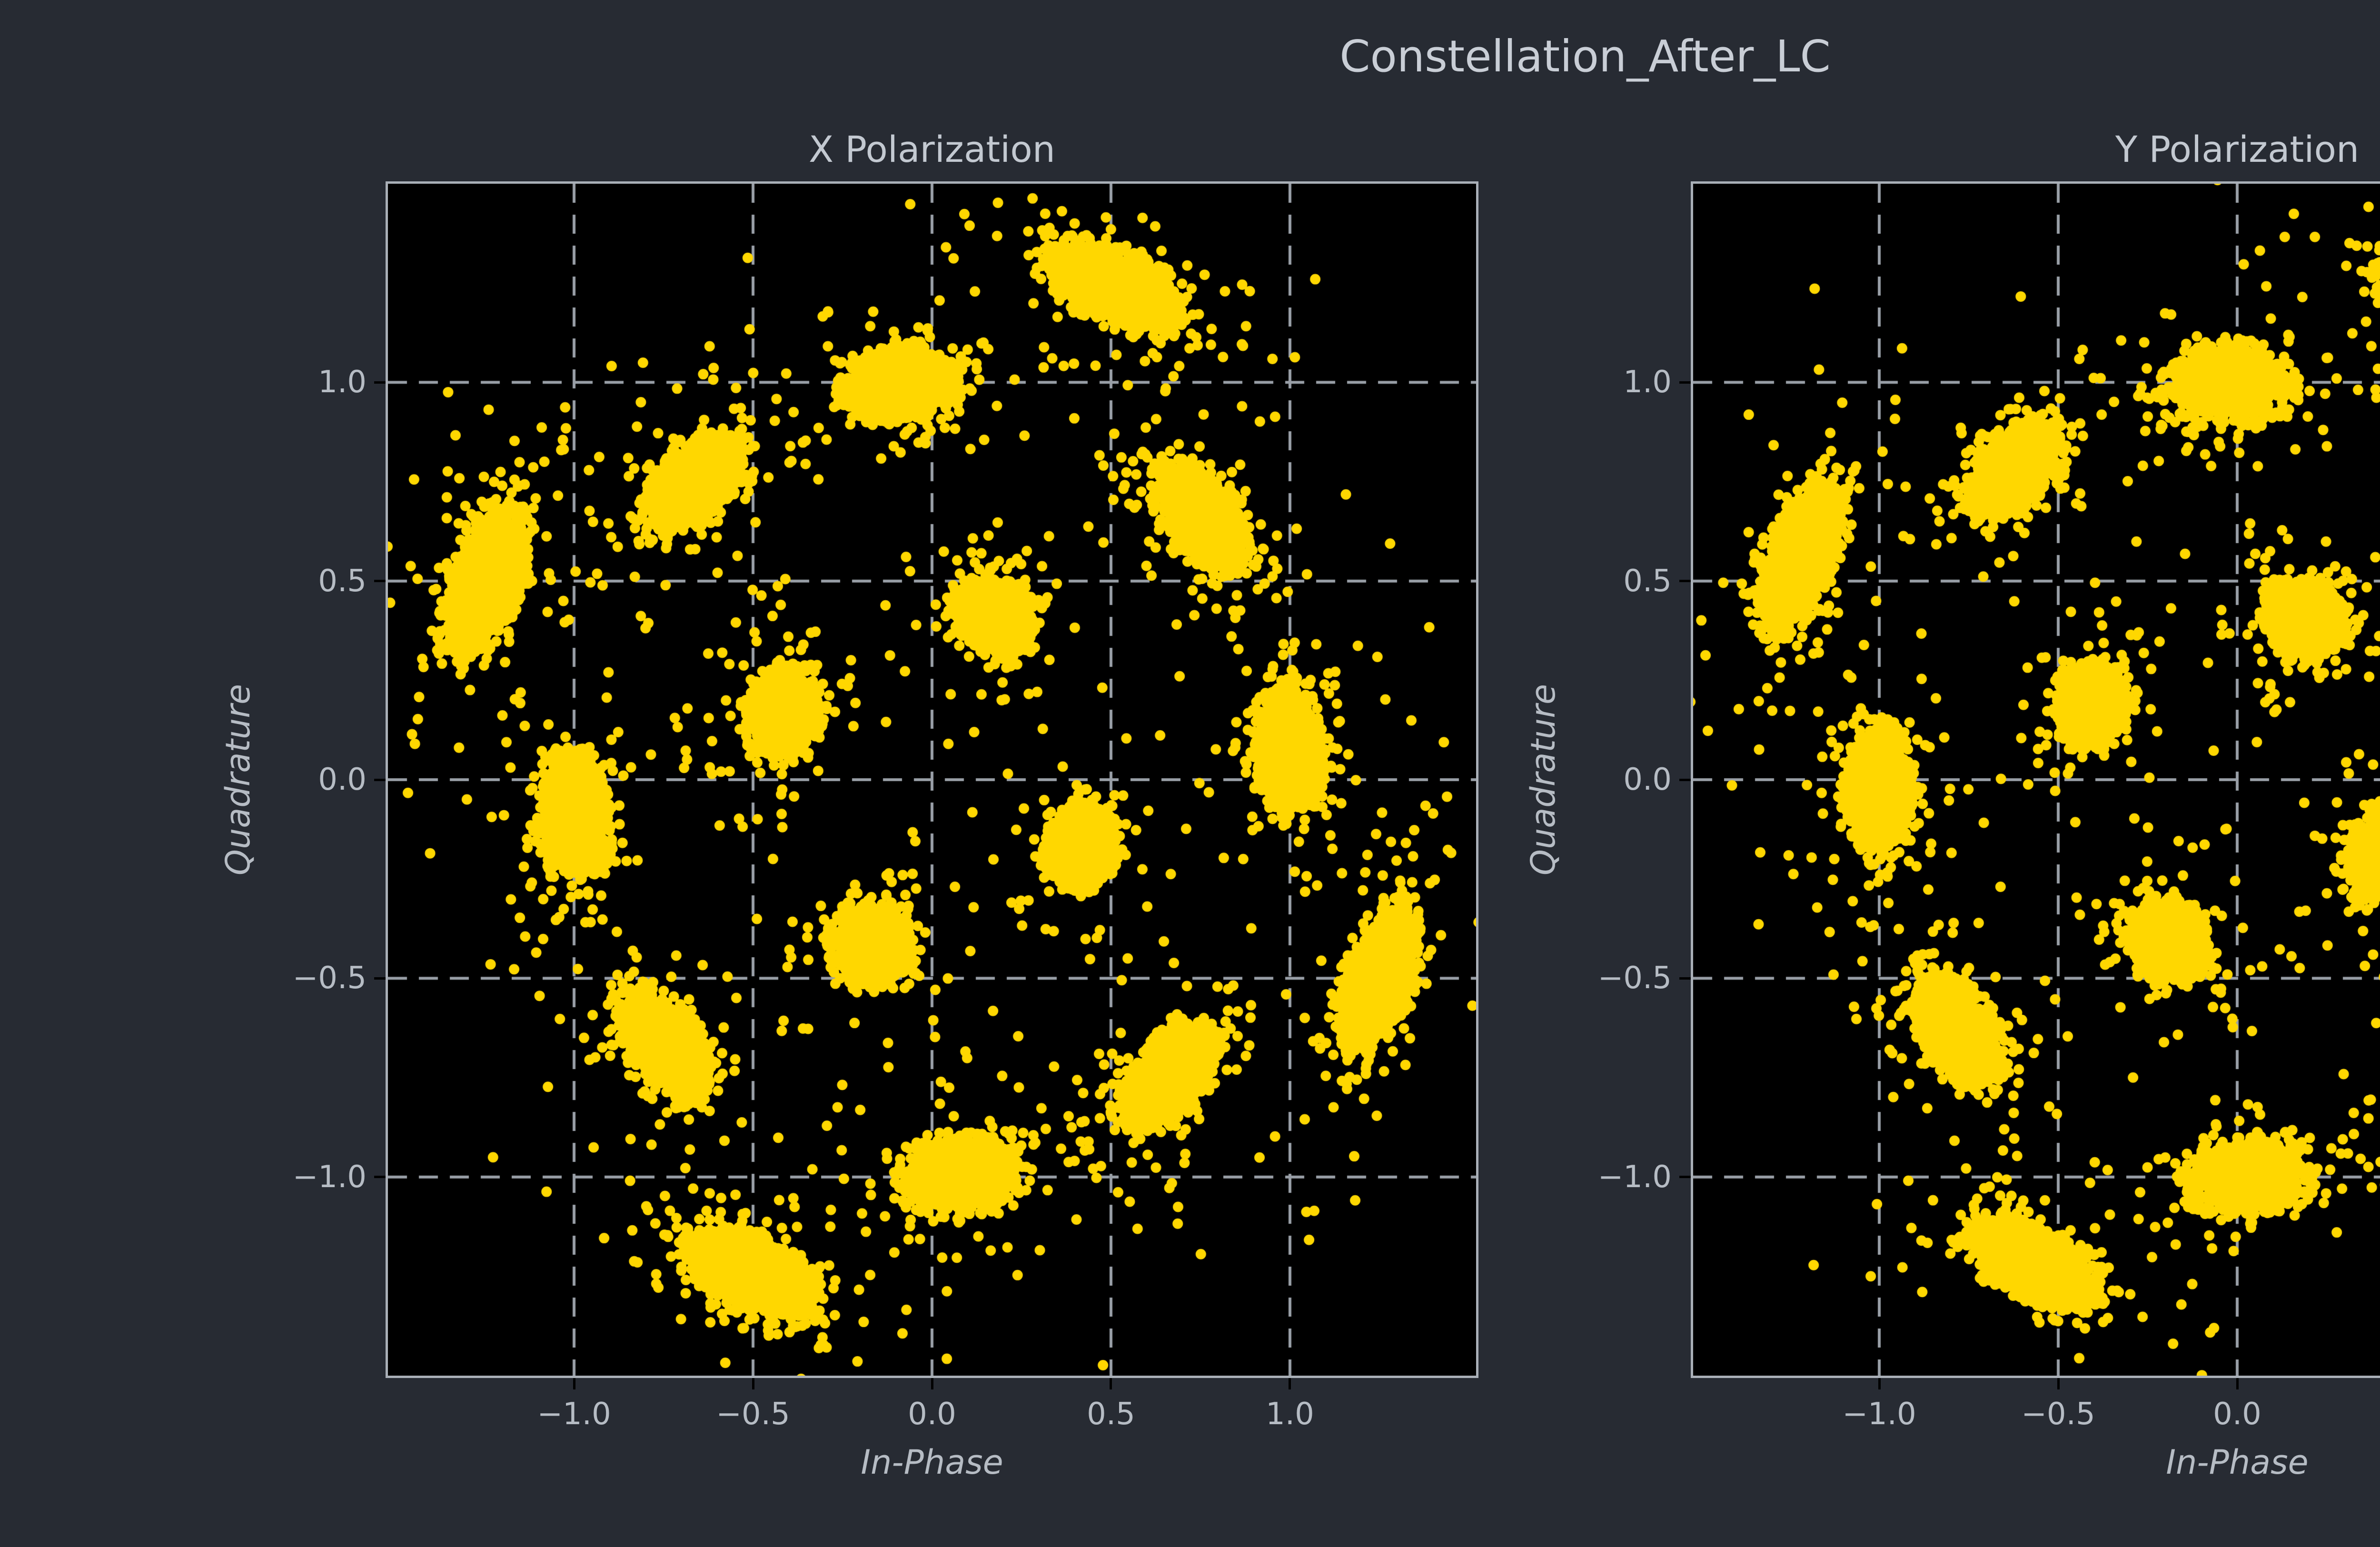  I want to click on figure-title: Constellation_After_LC, so click(1585, 56).